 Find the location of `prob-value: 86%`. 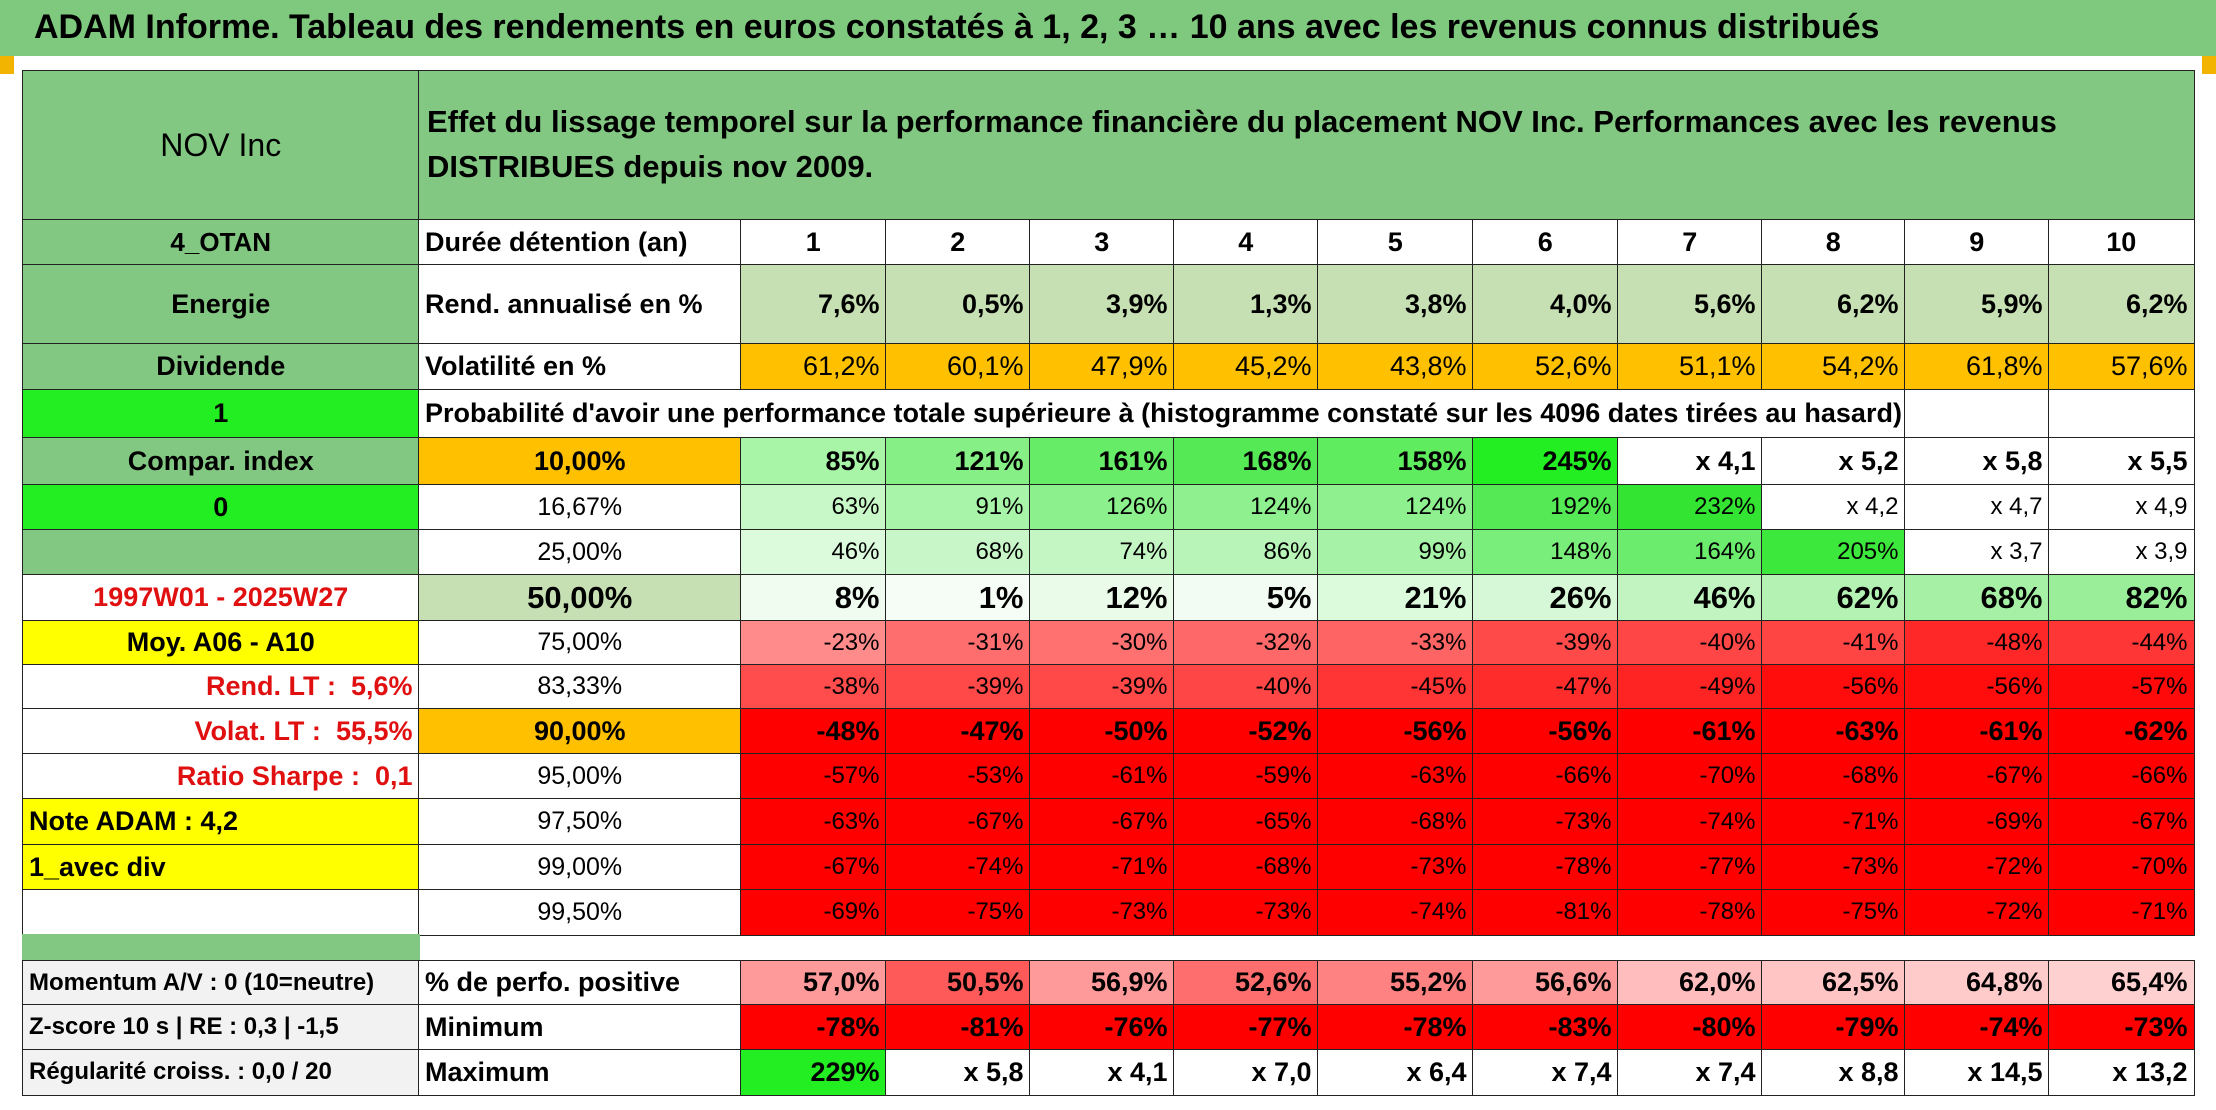

prob-value: 86% is located at coordinates (1246, 552).